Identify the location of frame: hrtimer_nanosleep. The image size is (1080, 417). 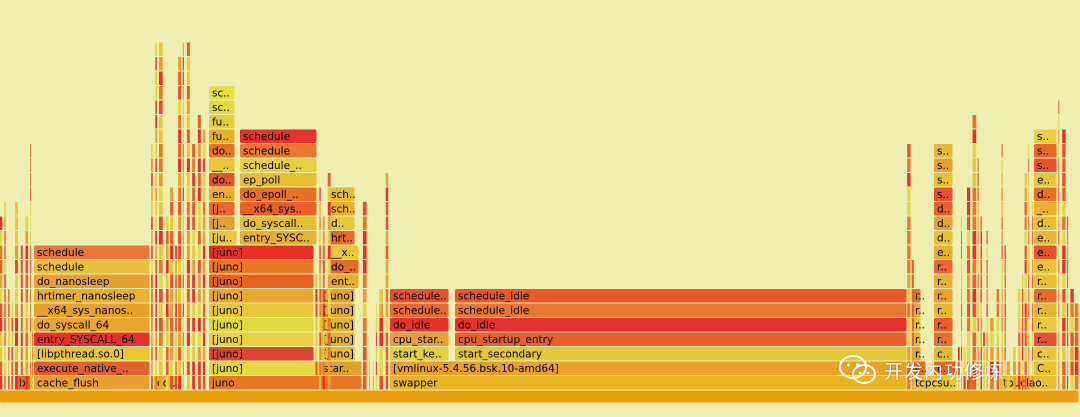
(92, 296).